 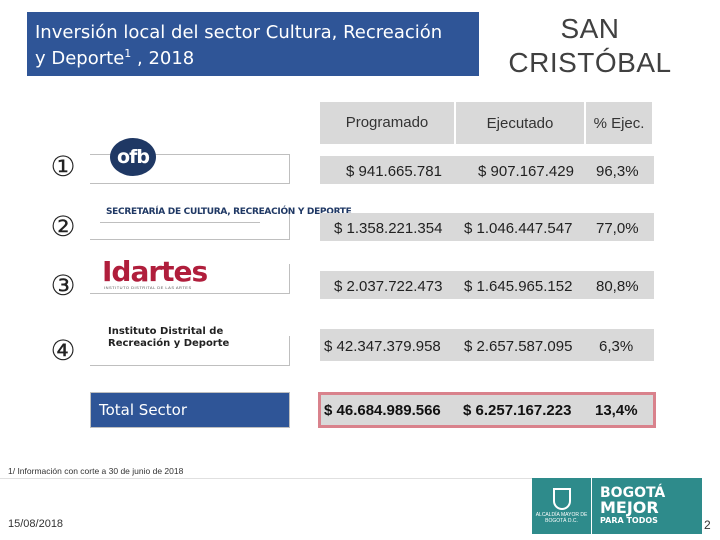 I want to click on page-number: 2, so click(x=707, y=525).